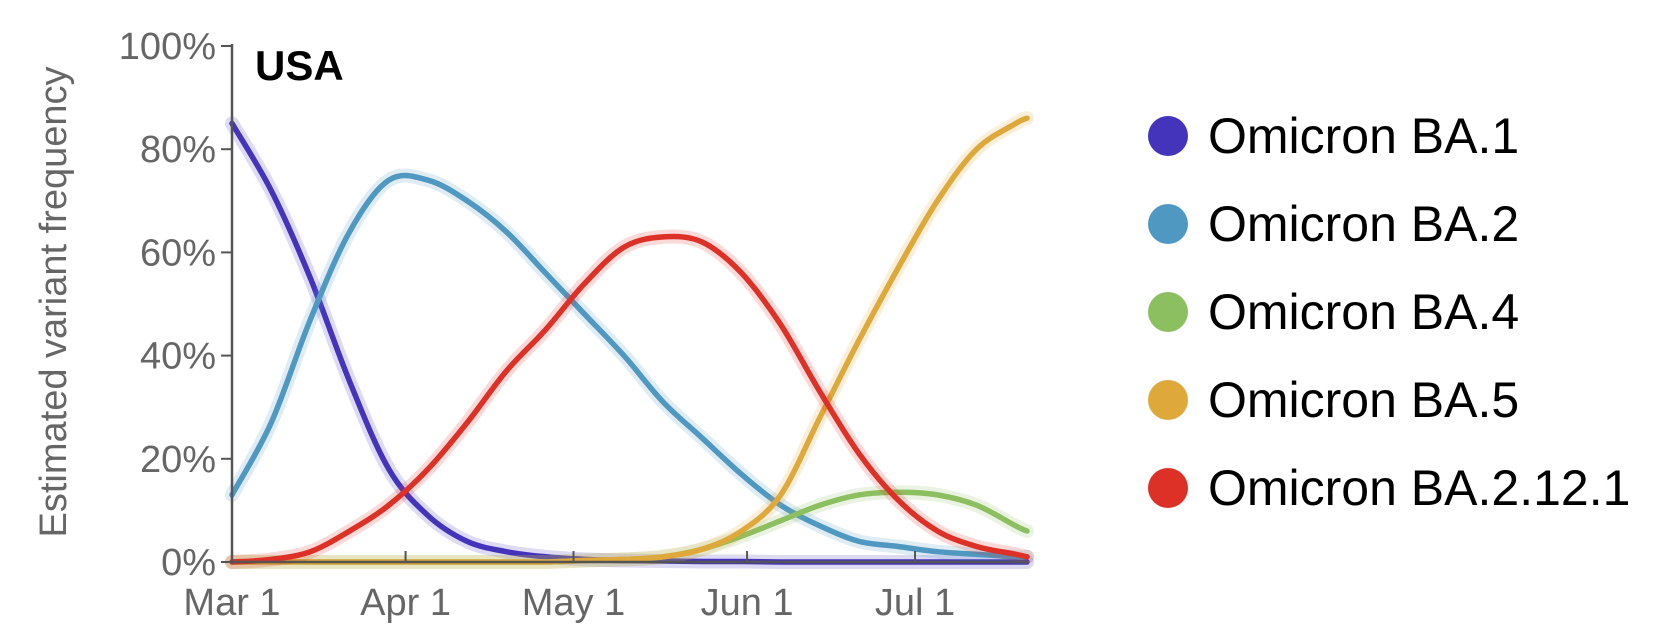 Image resolution: width=1680 pixels, height=634 pixels. What do you see at coordinates (1363, 224) in the screenshot?
I see `legend-label: Omicron BA.2` at bounding box center [1363, 224].